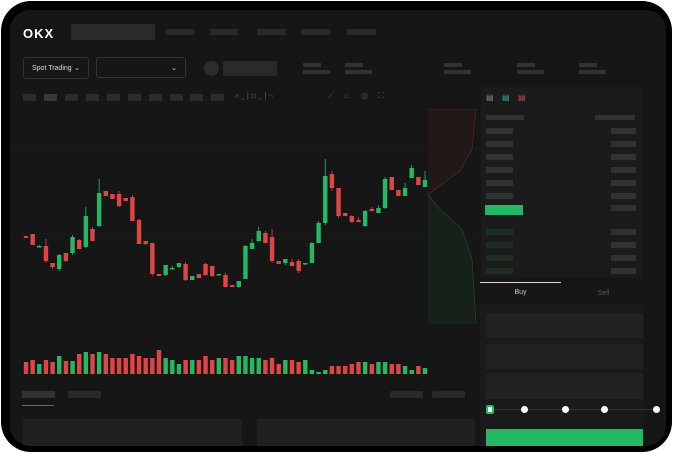  Describe the element at coordinates (564, 356) in the screenshot. I see `amount-input` at that location.